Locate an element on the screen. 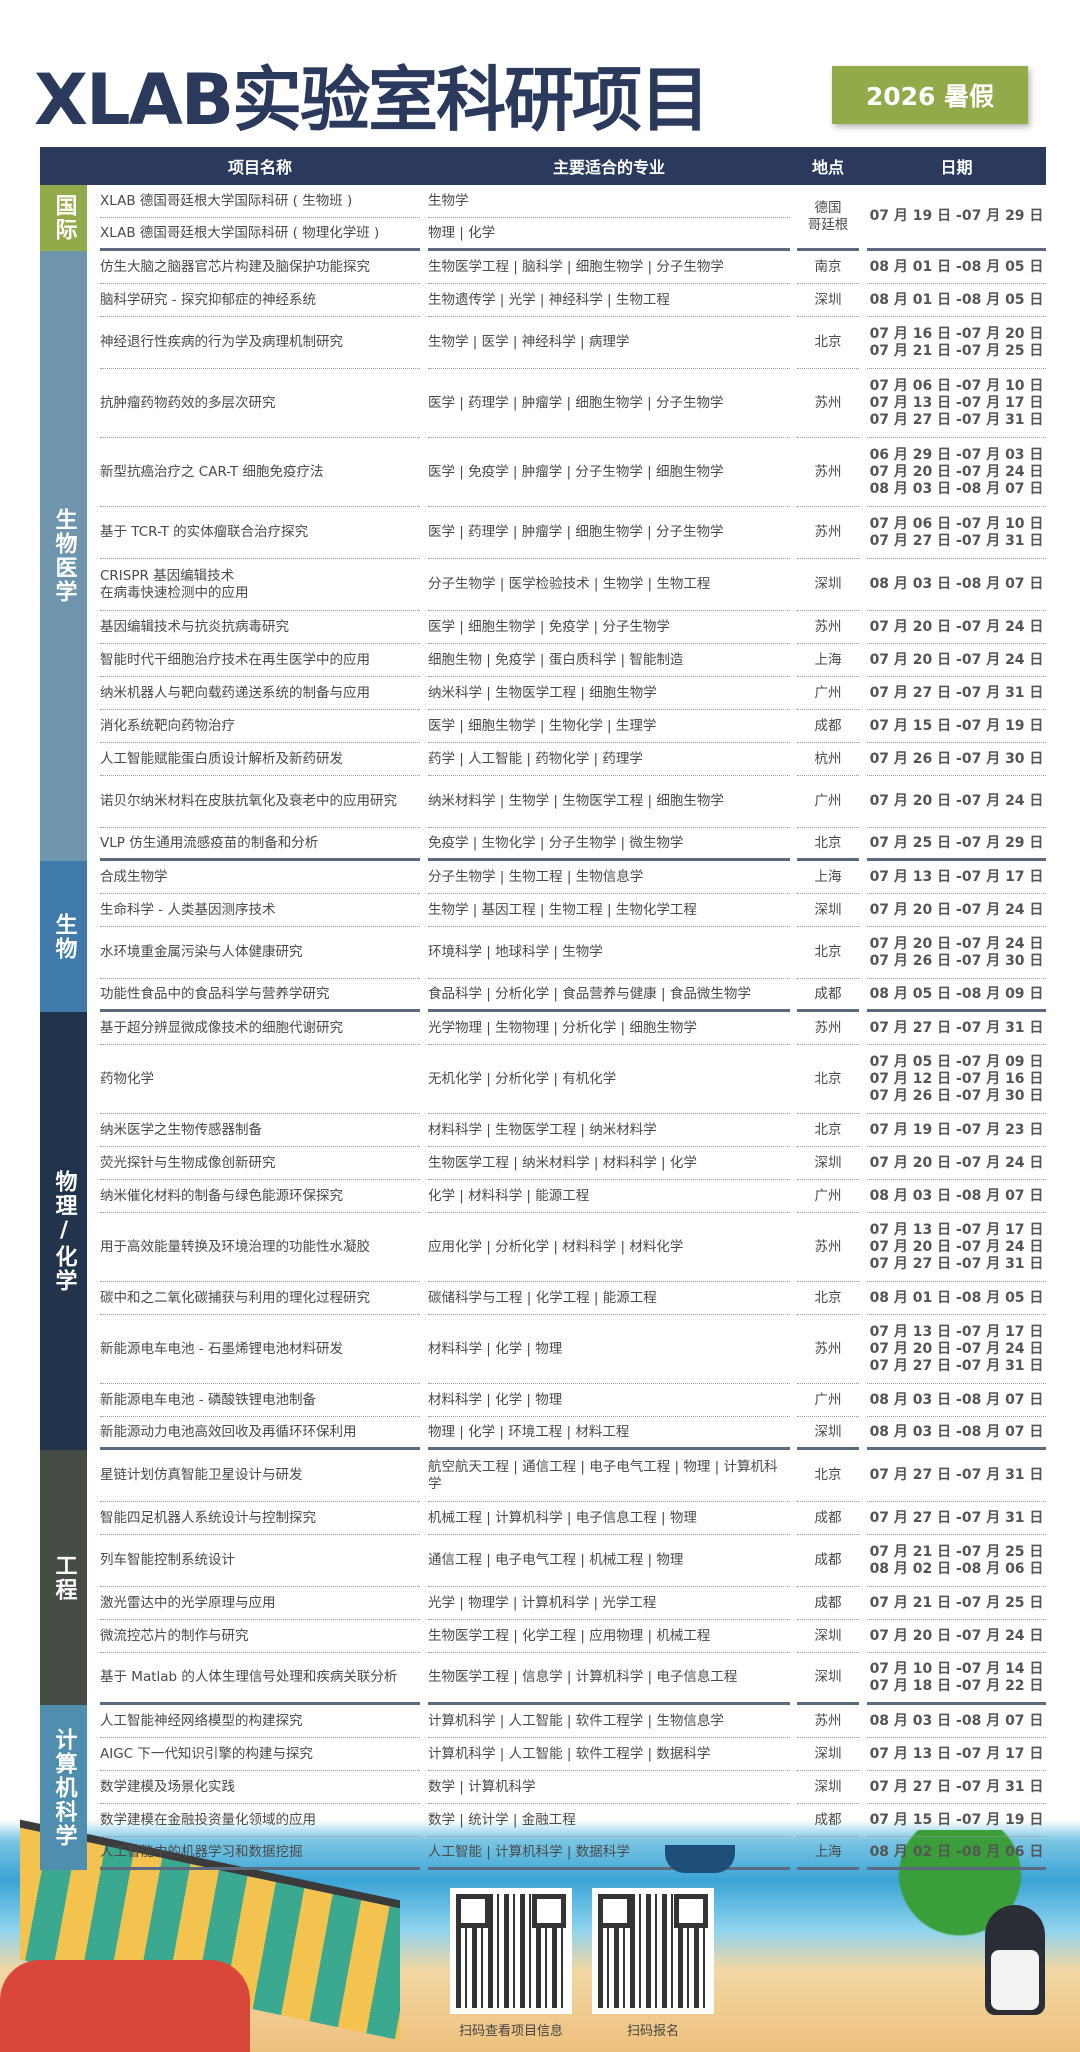 The width and height of the screenshot is (1080, 2052). project-name: 人工智能神经网络模型的构建探究 is located at coordinates (260, 1721).